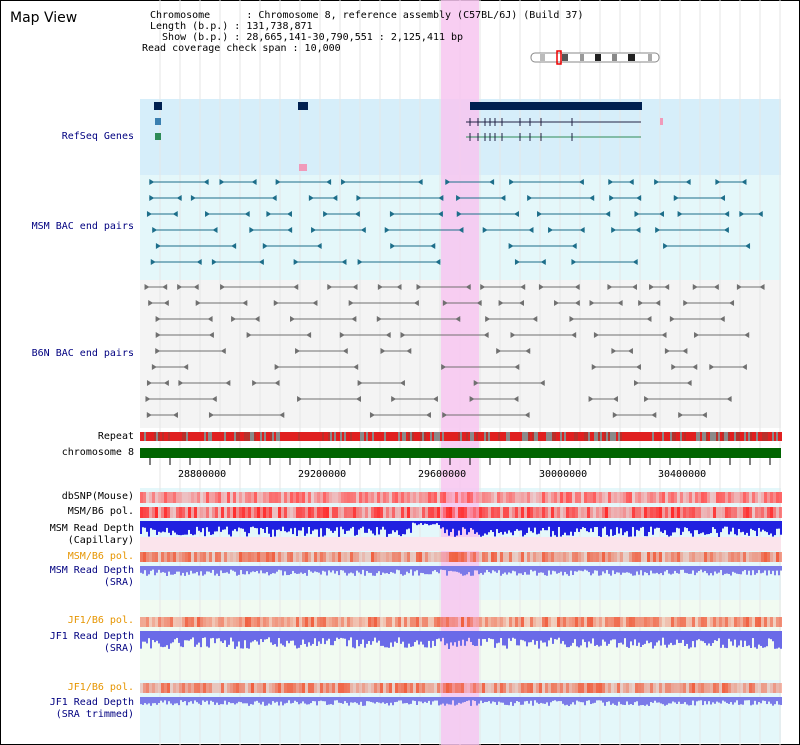  What do you see at coordinates (91, 702) in the screenshot?
I see `track-label-jf1-depth-trim-1: JF1 Read Depth` at bounding box center [91, 702].